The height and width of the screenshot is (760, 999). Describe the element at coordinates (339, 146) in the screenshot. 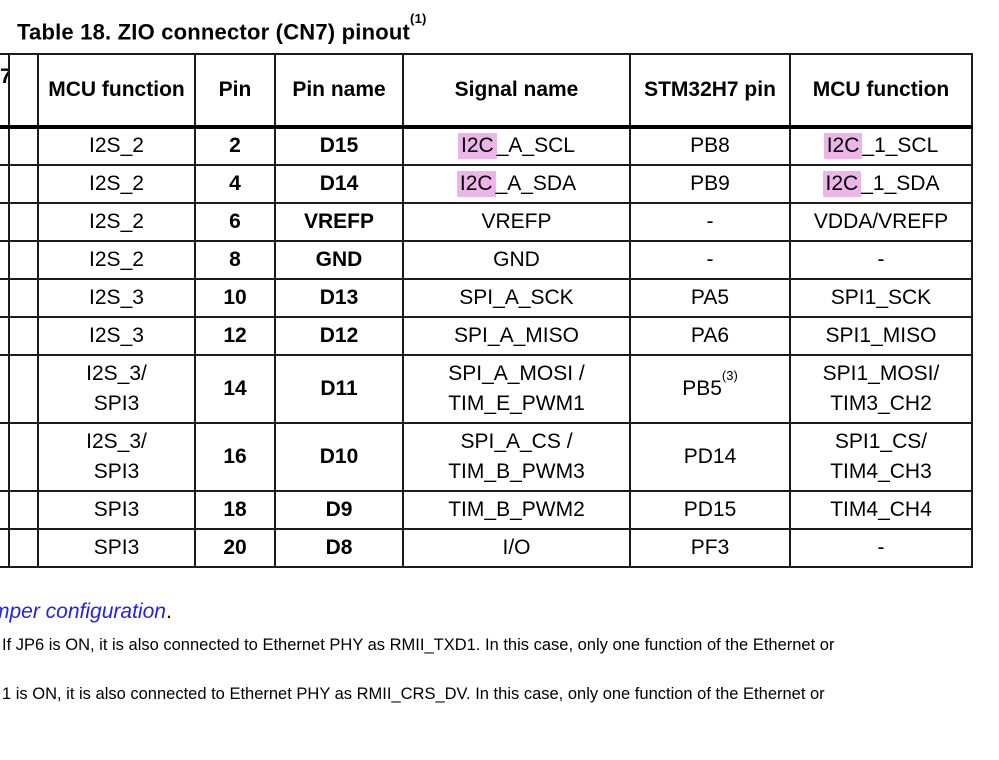

I see `cell-pin-name: D15` at that location.